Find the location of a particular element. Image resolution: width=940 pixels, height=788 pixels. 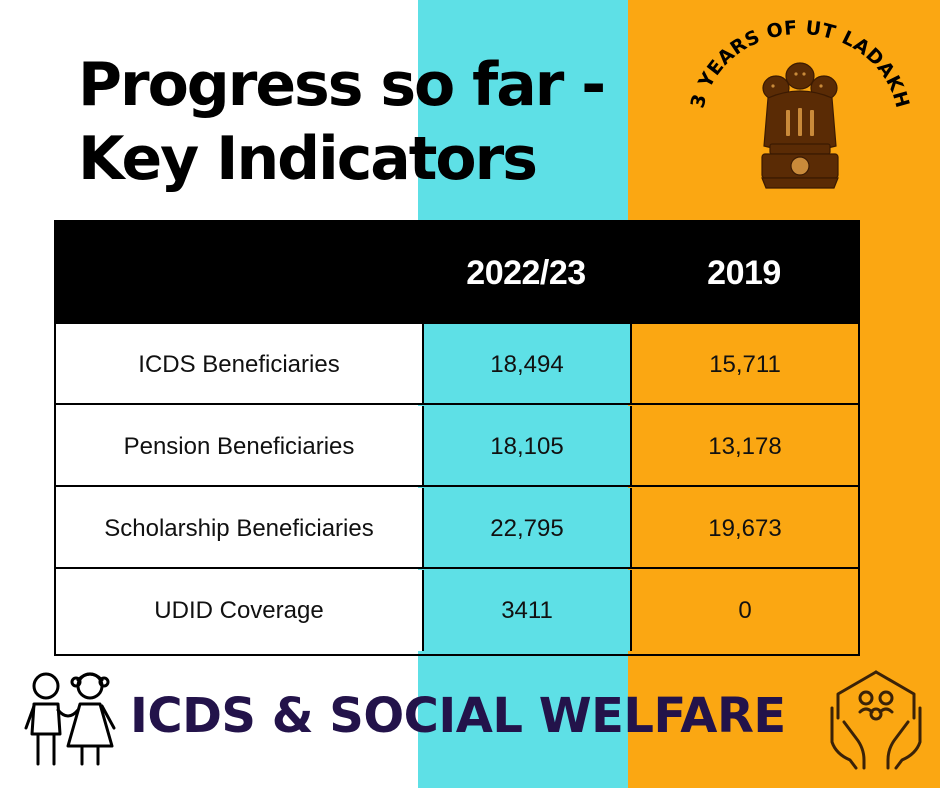

value-2022-23: 3411 is located at coordinates (526, 610).